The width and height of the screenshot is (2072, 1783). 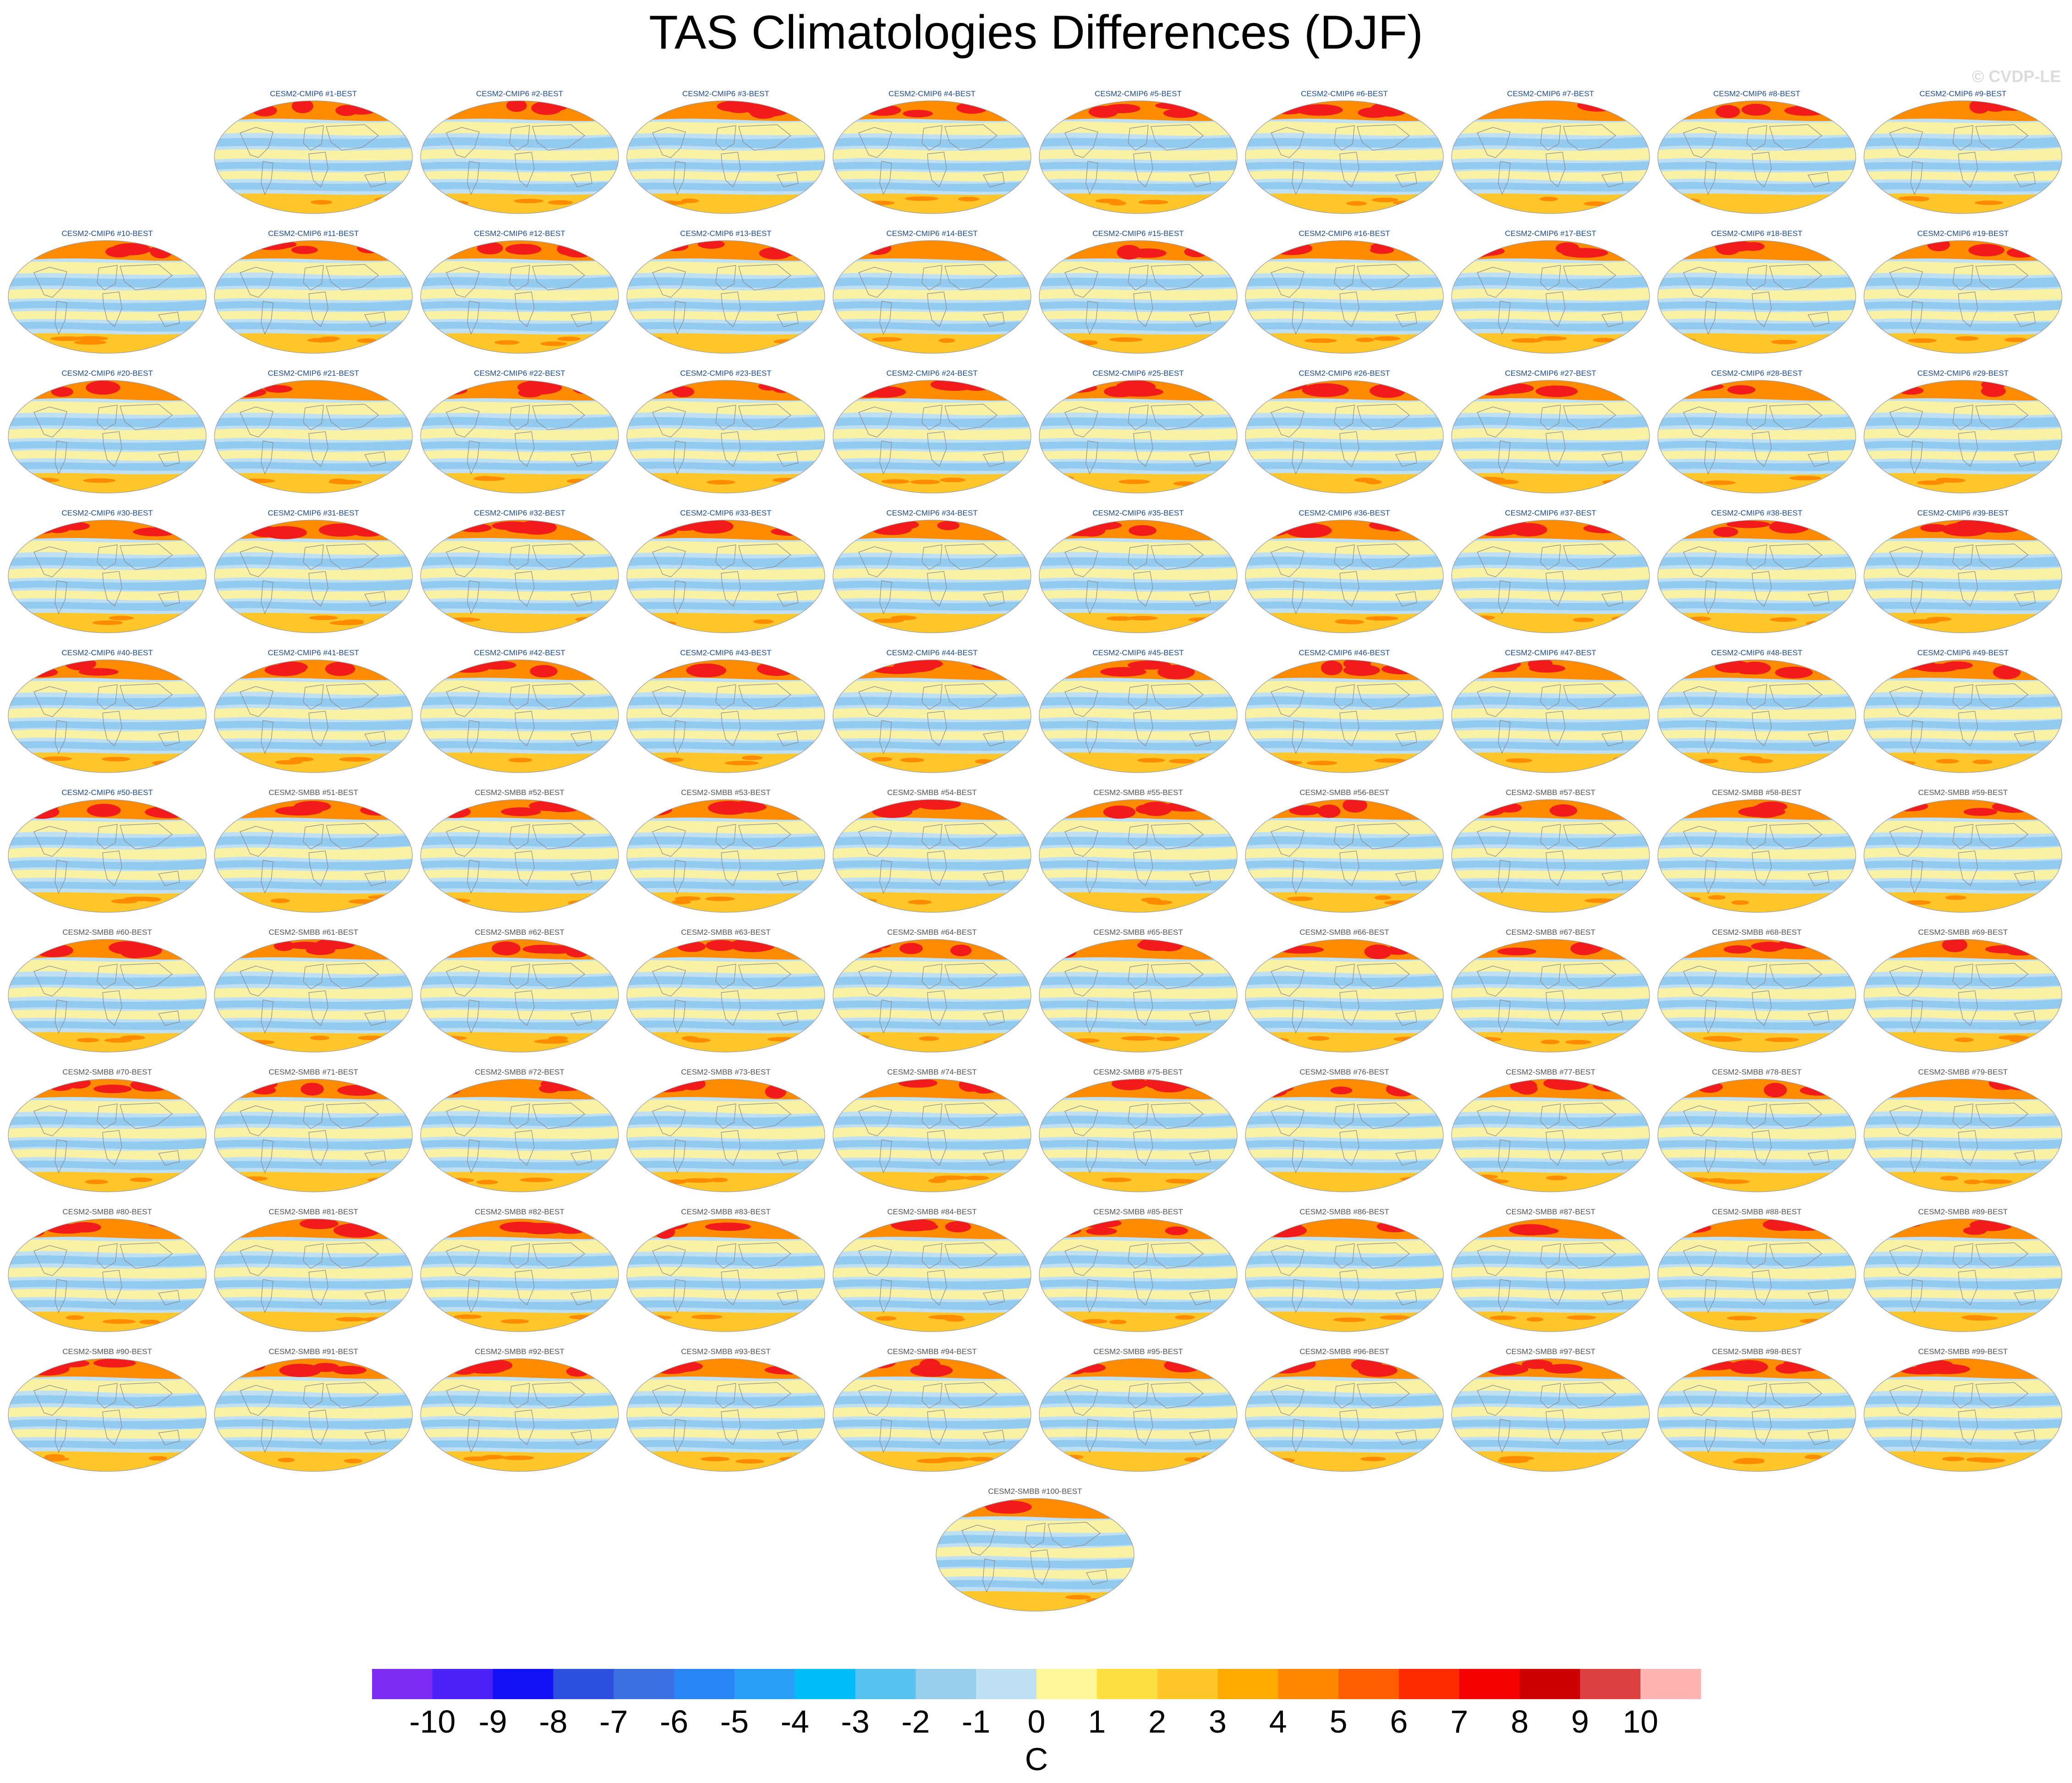 I want to click on panel-title: CESM2-SMBB #77-BEST, so click(x=1551, y=1072).